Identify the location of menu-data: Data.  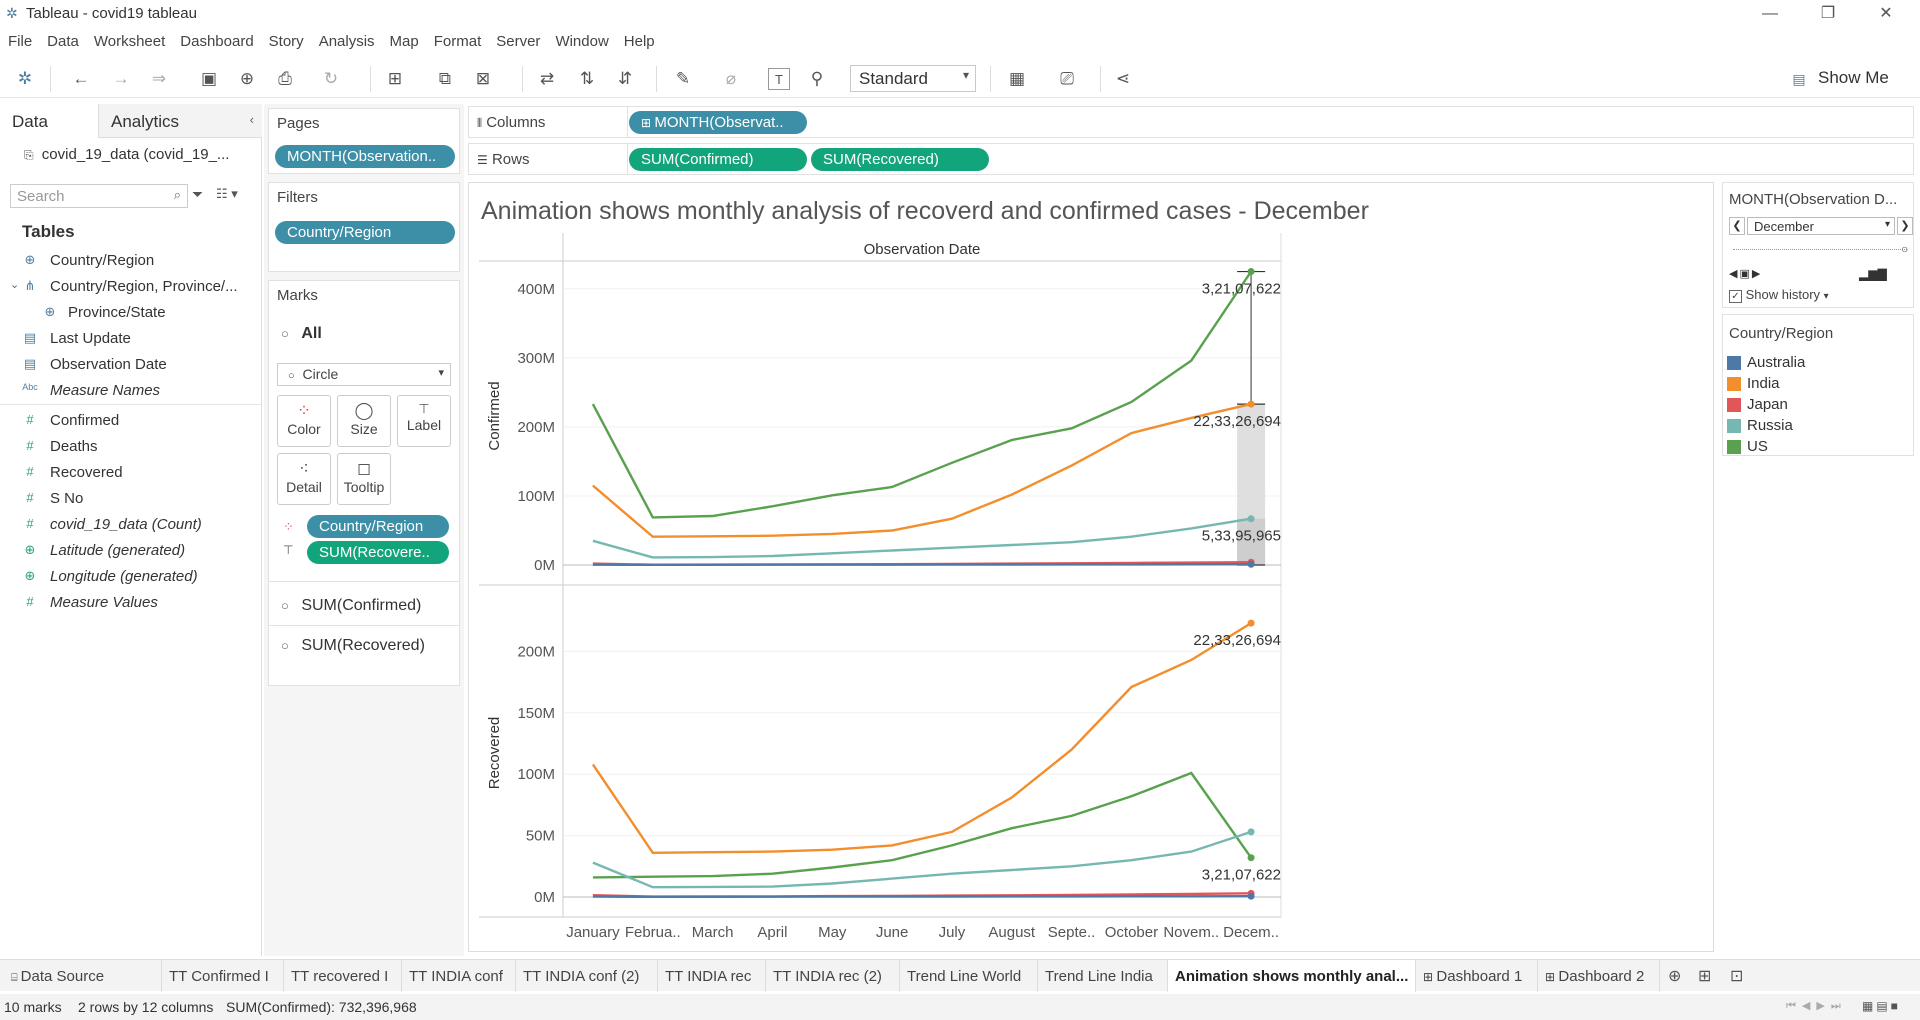
(63, 41).